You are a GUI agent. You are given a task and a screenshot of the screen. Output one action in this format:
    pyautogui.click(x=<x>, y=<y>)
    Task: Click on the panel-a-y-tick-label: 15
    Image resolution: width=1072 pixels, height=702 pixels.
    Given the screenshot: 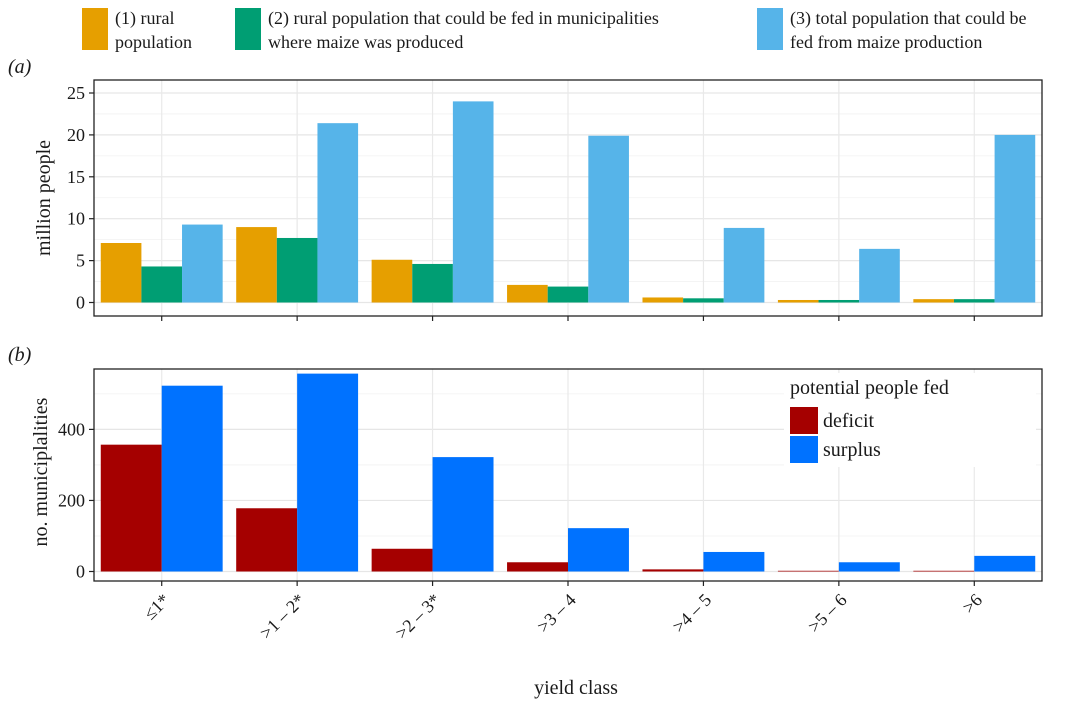 What is the action you would take?
    pyautogui.click(x=76, y=177)
    